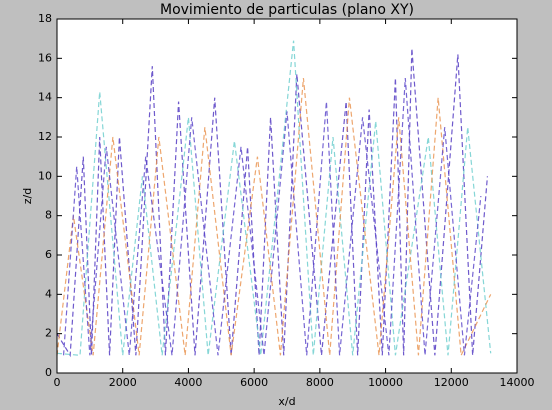 The width and height of the screenshot is (552, 410). What do you see at coordinates (45, 57) in the screenshot?
I see `y-tick-label: 16` at bounding box center [45, 57].